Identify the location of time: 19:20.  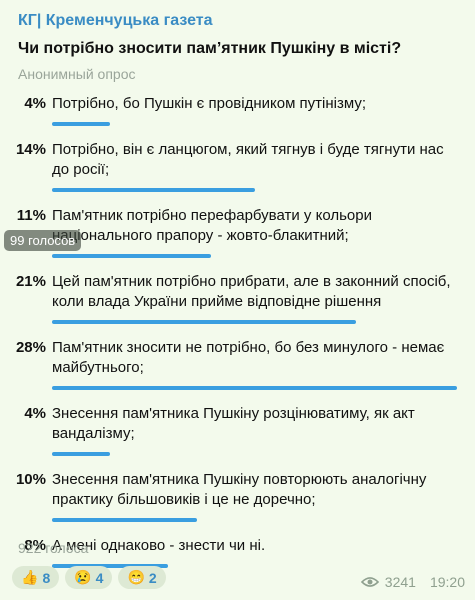
(447, 582).